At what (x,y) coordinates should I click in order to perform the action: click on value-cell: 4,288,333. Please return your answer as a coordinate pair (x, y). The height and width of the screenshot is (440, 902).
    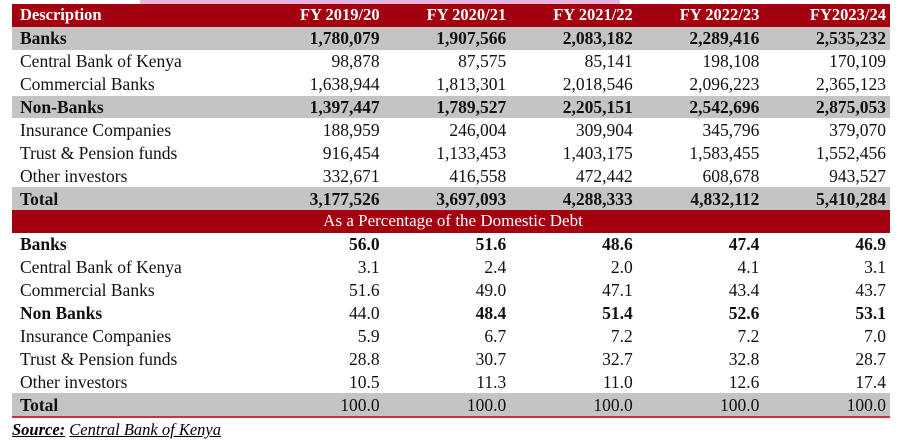
    Looking at the image, I should click on (573, 199).